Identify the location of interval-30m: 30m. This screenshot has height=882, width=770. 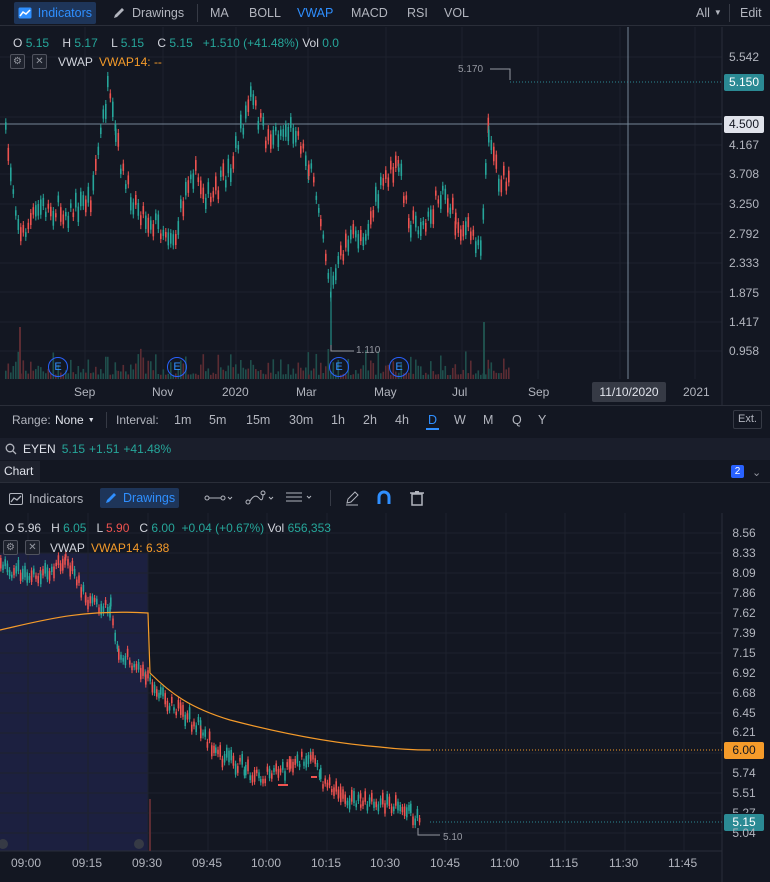
(301, 420).